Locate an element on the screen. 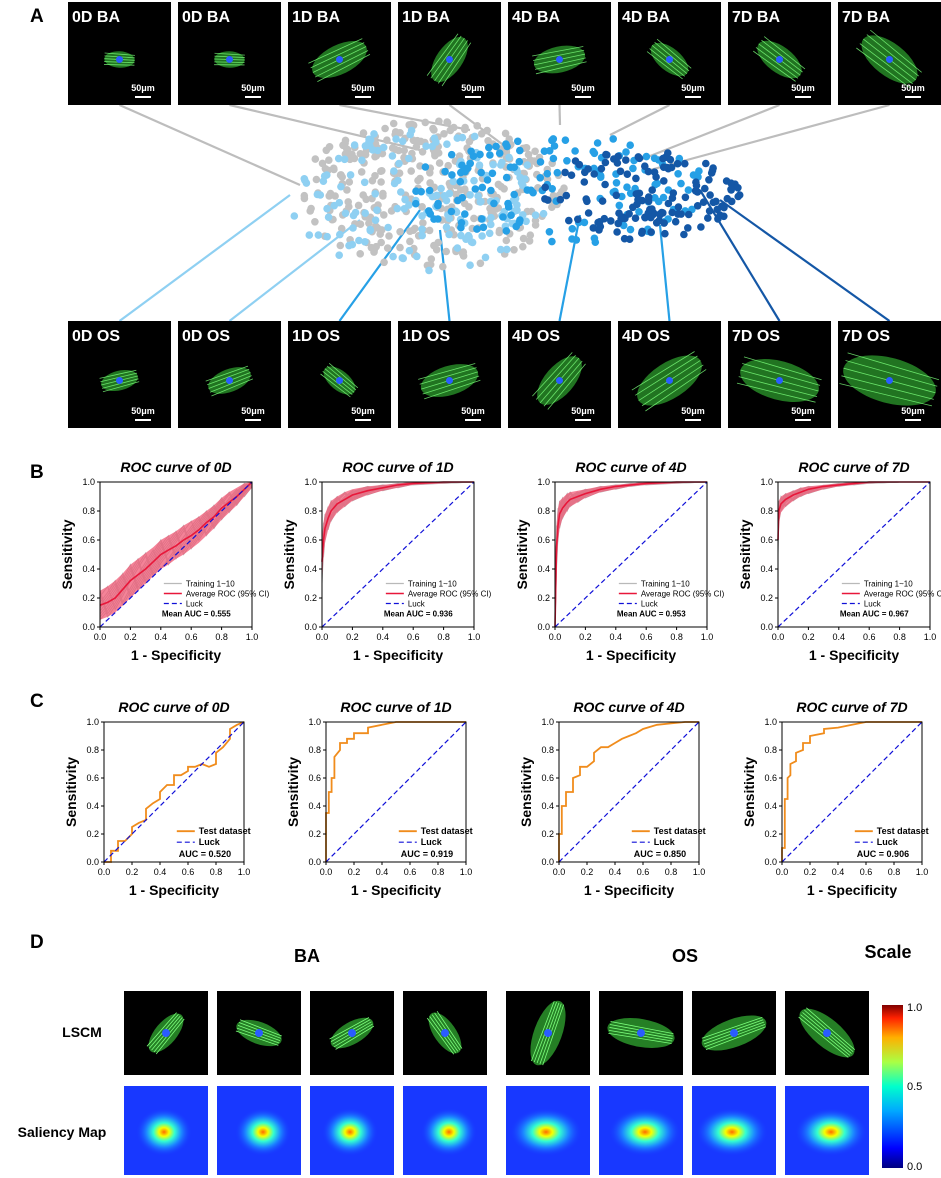  luck-line is located at coordinates (852, 792).